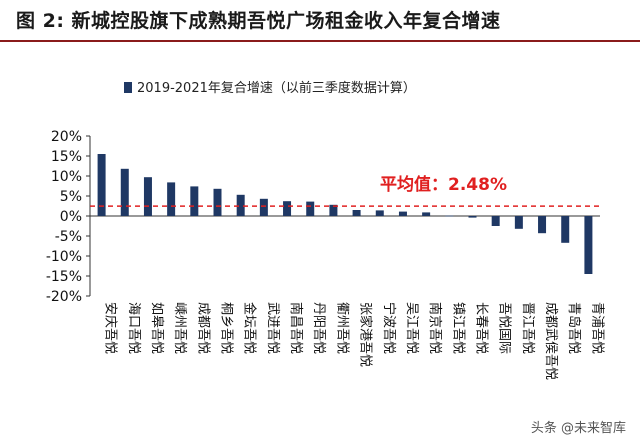 Image resolution: width=640 pixels, height=444 pixels. Describe the element at coordinates (574, 328) in the screenshot. I see `x-tick-label: 青岛吾悦` at that location.